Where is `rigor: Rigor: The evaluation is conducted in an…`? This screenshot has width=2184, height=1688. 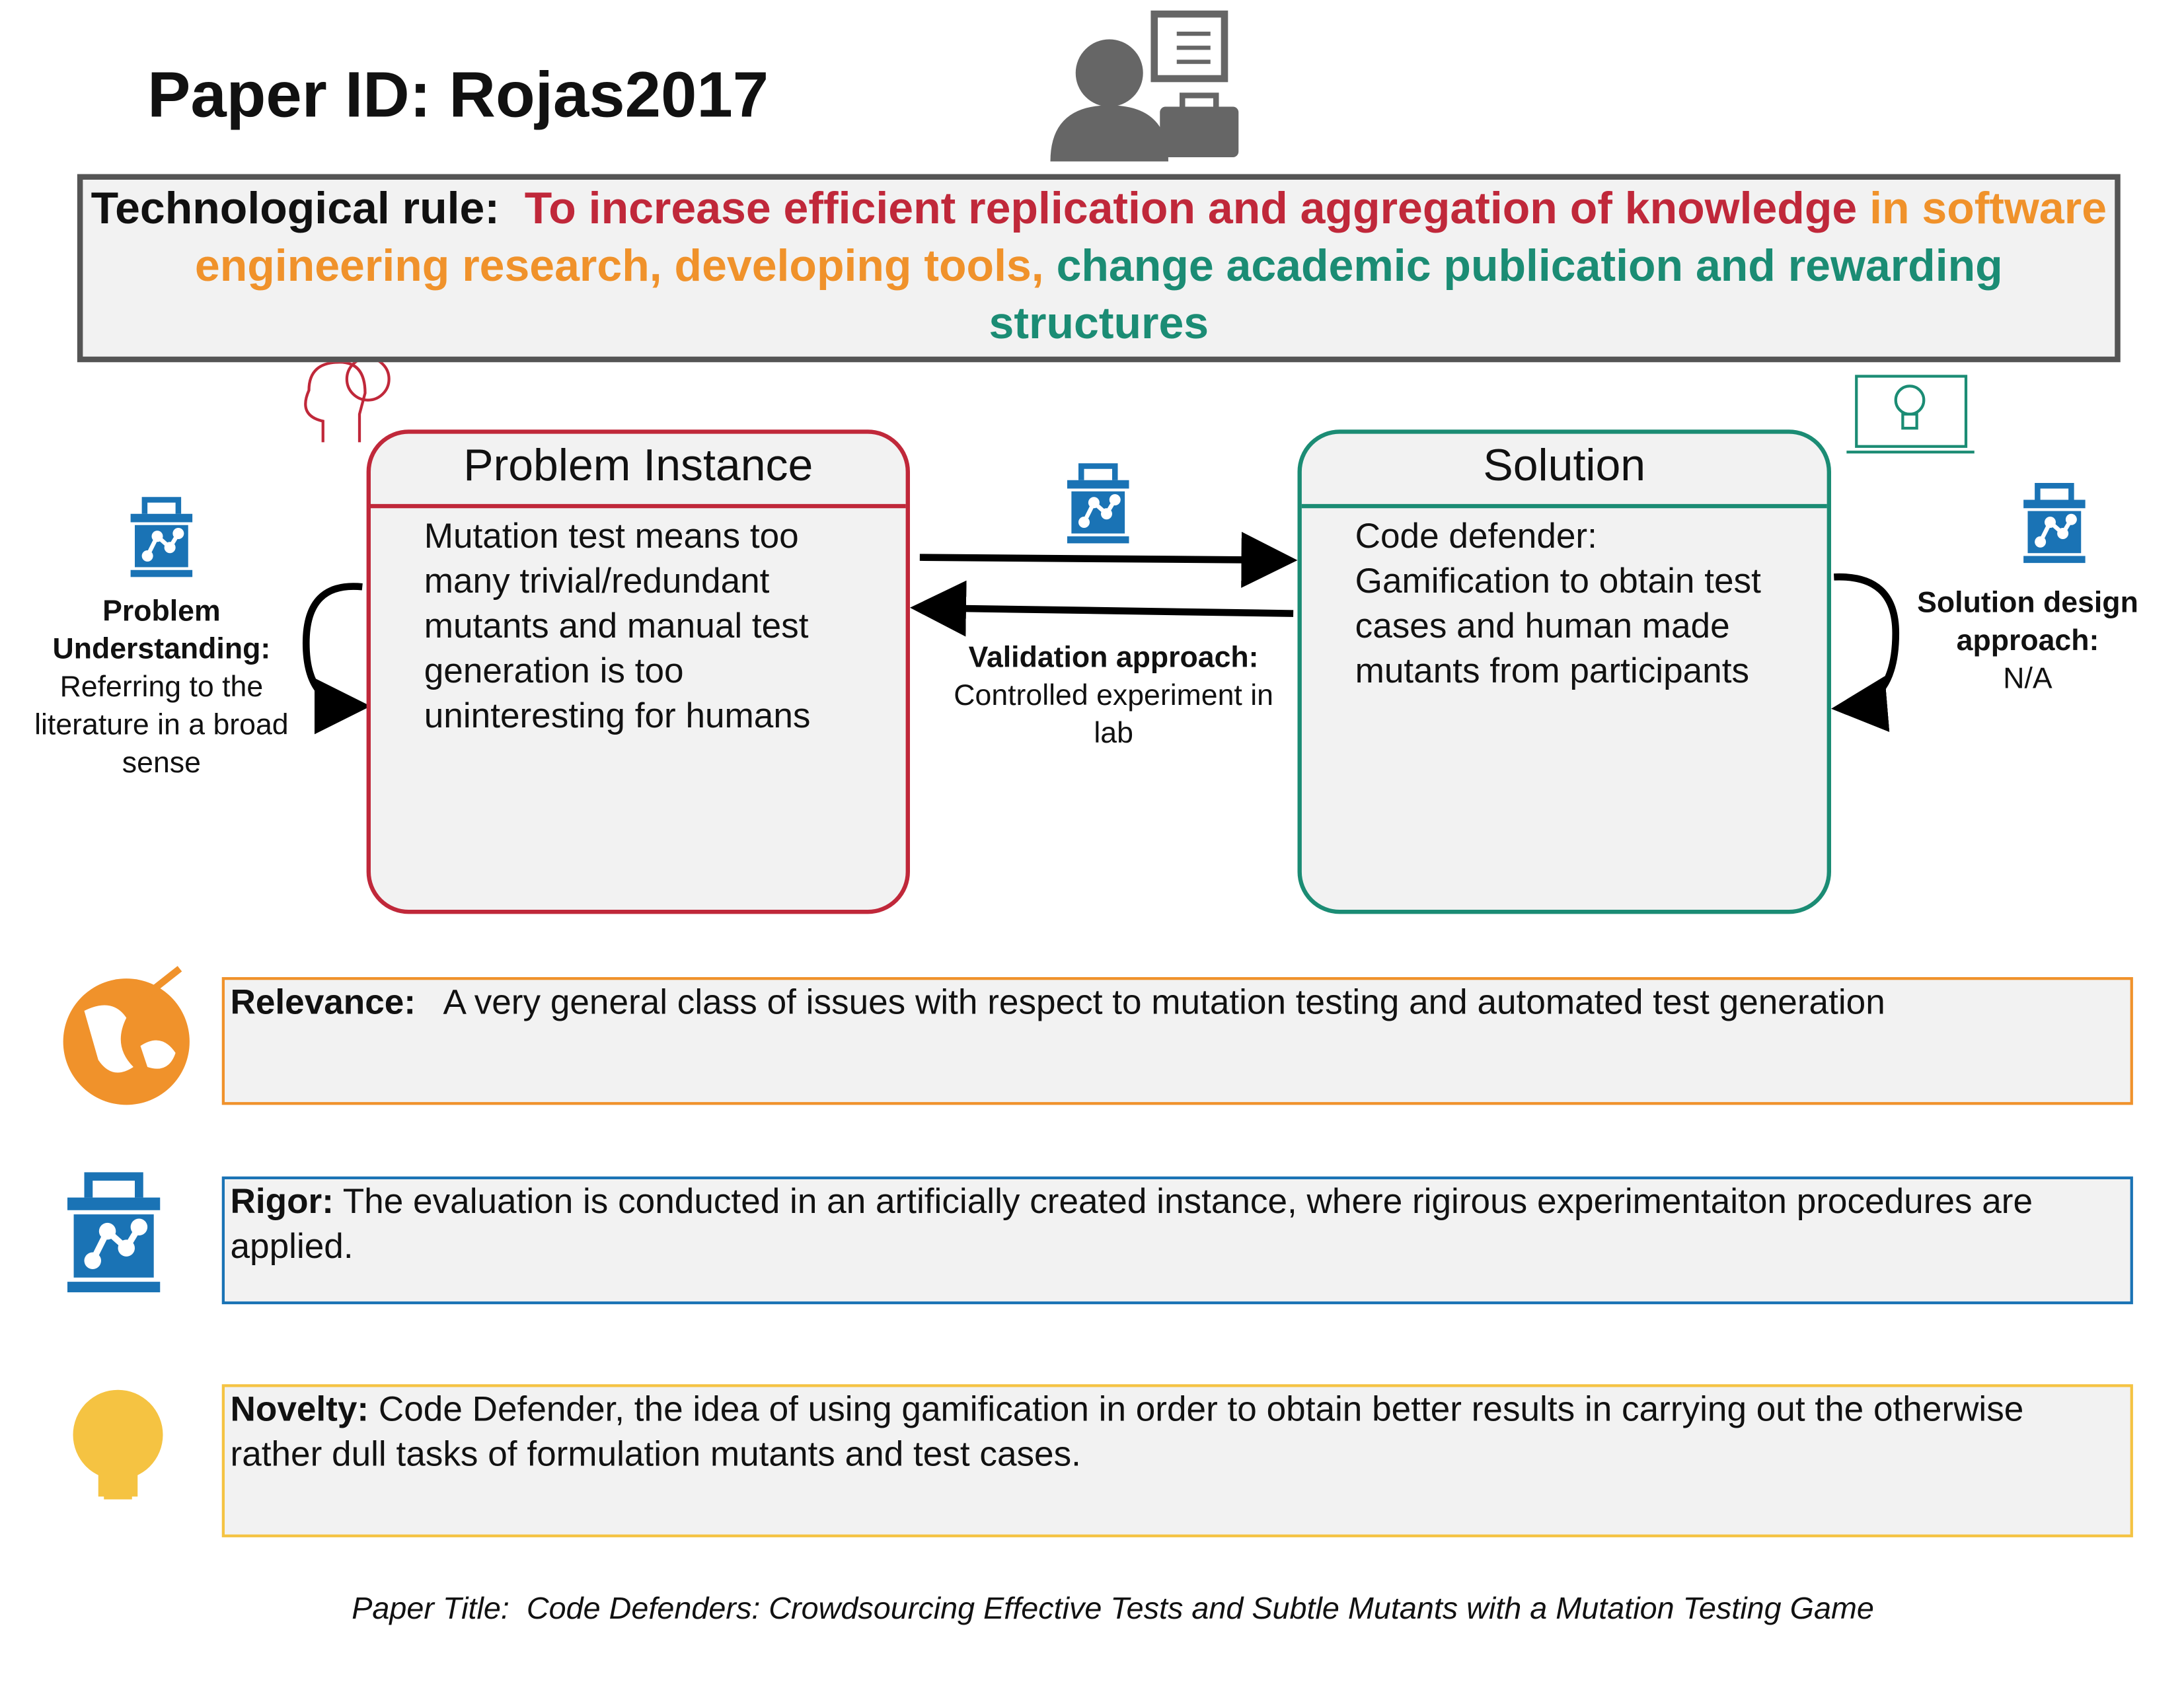
rigor: Rigor: The evaluation is conducted in an… is located at coordinates (1177, 1240).